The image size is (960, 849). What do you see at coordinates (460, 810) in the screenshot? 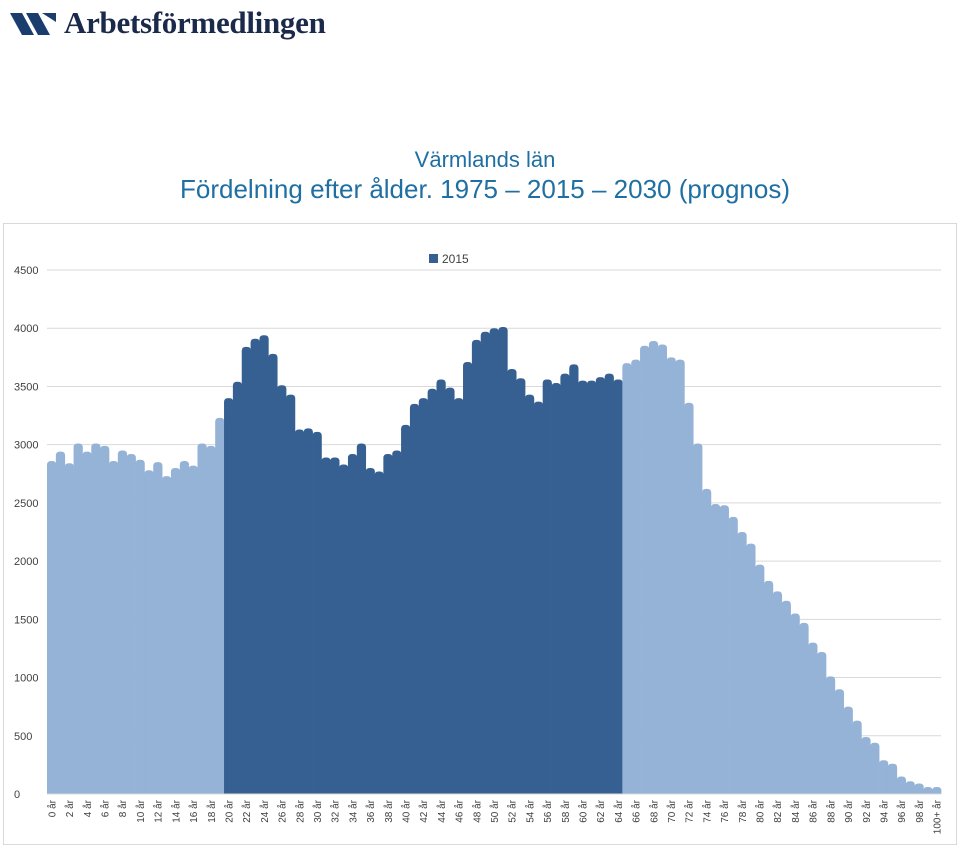
I see `x-tick-label: 46 år` at bounding box center [460, 810].